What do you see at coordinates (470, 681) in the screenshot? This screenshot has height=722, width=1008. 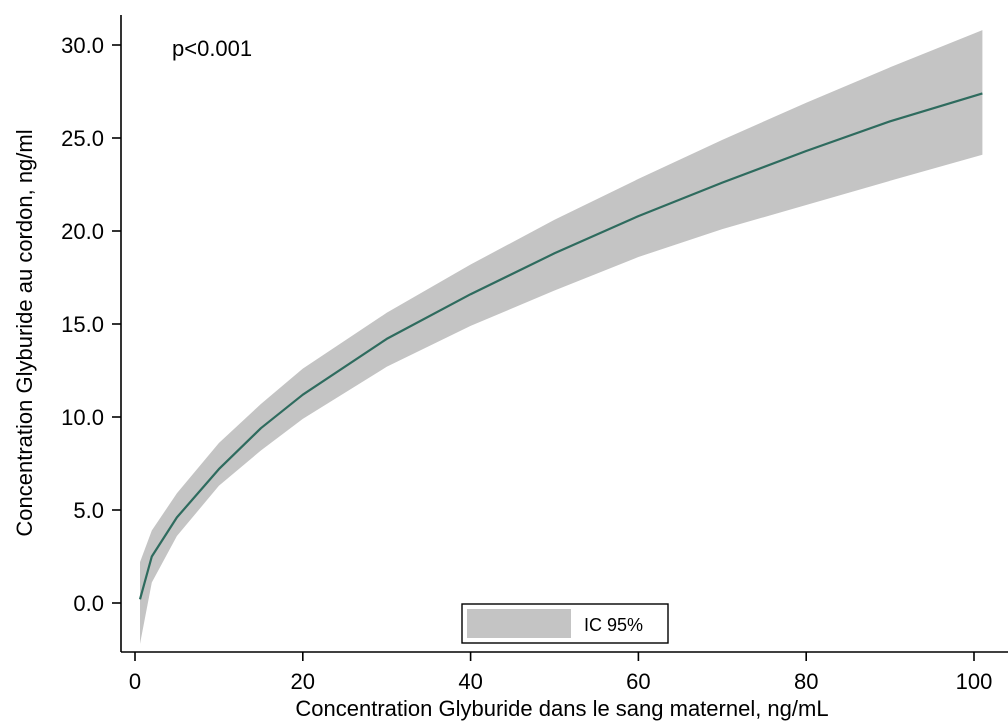 I see `x-tick-label: 40` at bounding box center [470, 681].